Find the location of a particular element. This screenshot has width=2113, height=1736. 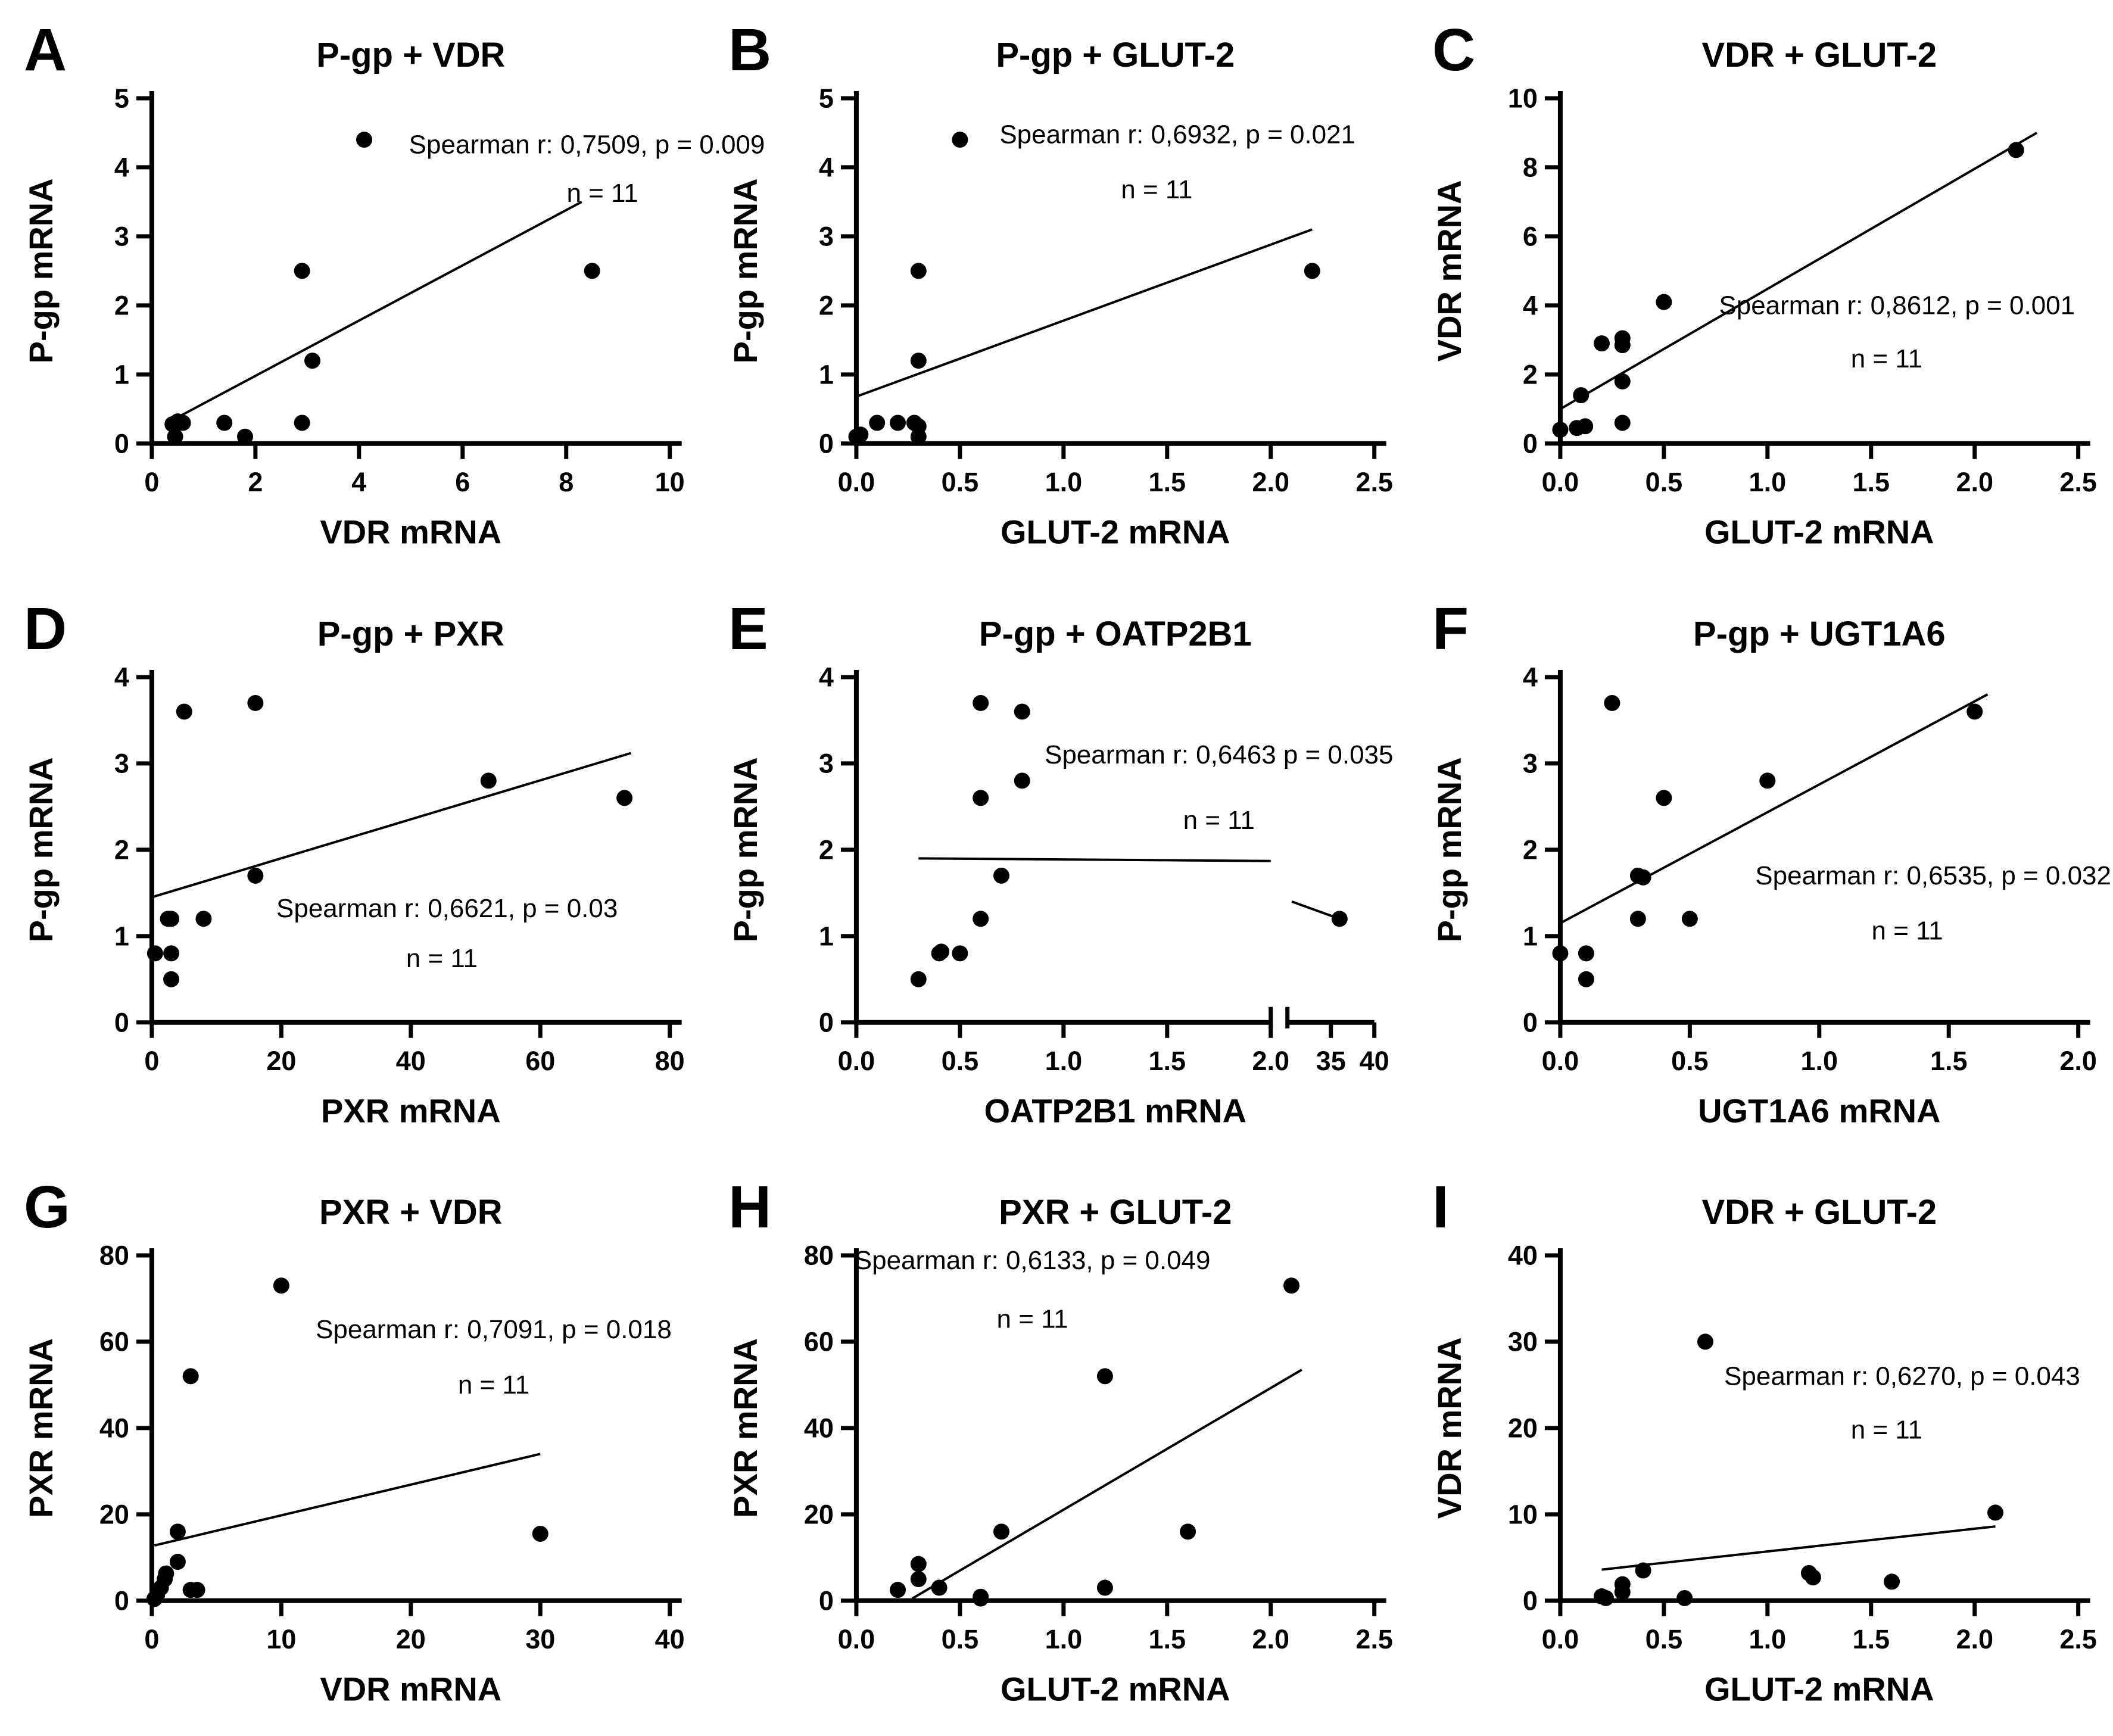

panel-title: PXR + GLUT-2 is located at coordinates (1116, 1212).